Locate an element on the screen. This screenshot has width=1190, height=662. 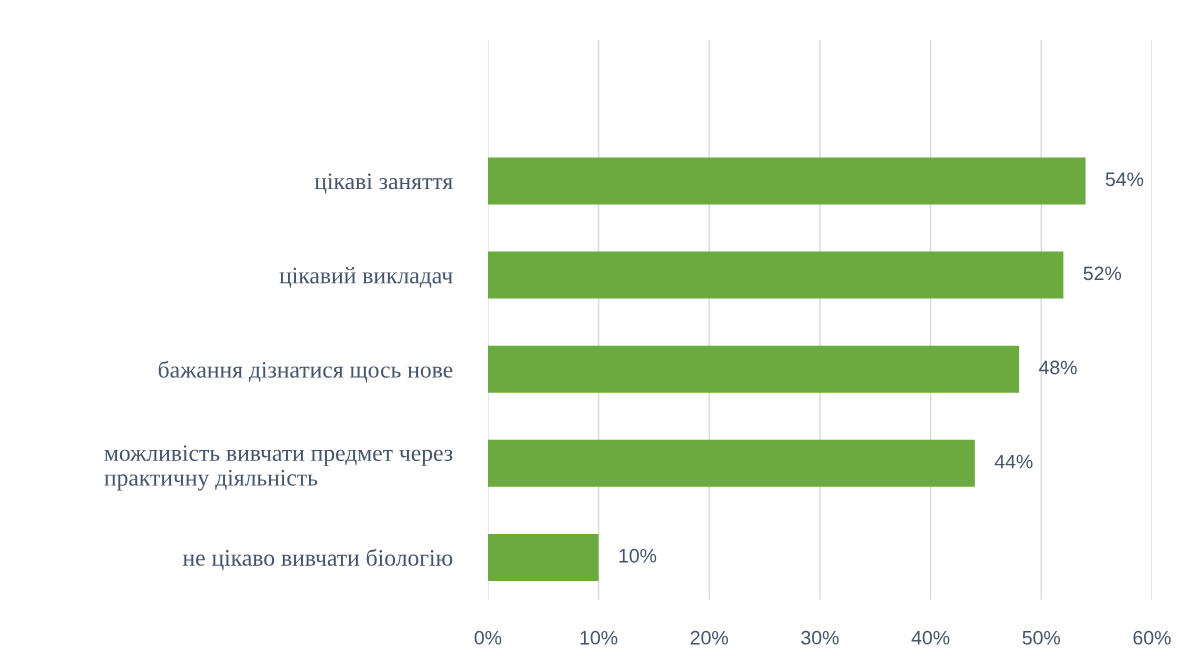
x-tick-label: 20% is located at coordinates (709, 637).